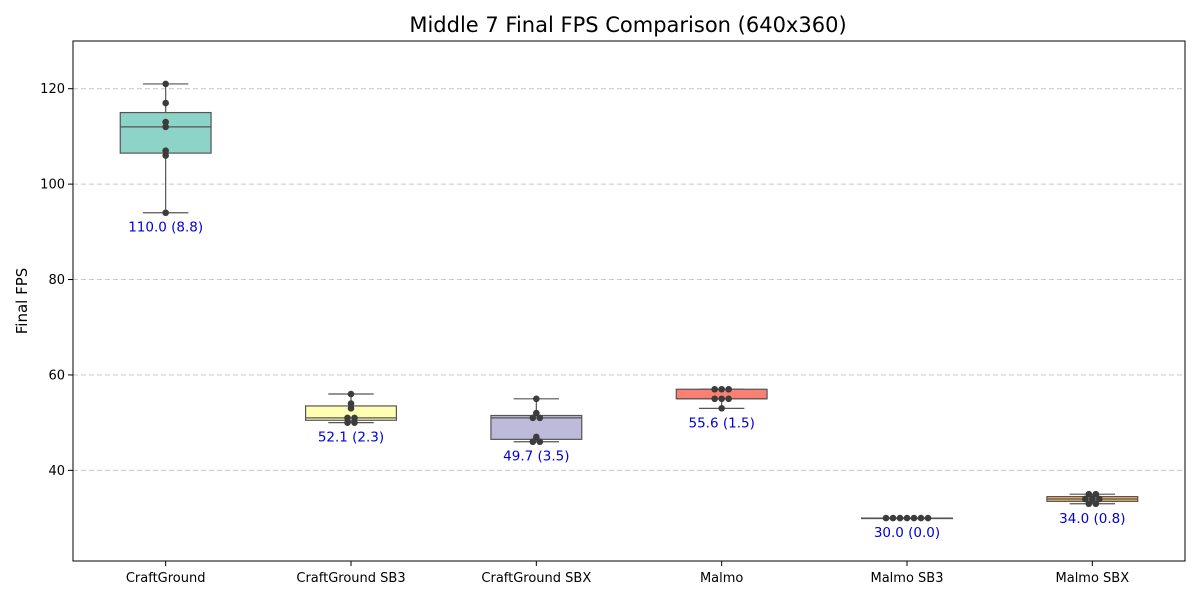 The height and width of the screenshot is (600, 1200). I want to click on mean-std-label: 30.0 (0.0), so click(907, 533).